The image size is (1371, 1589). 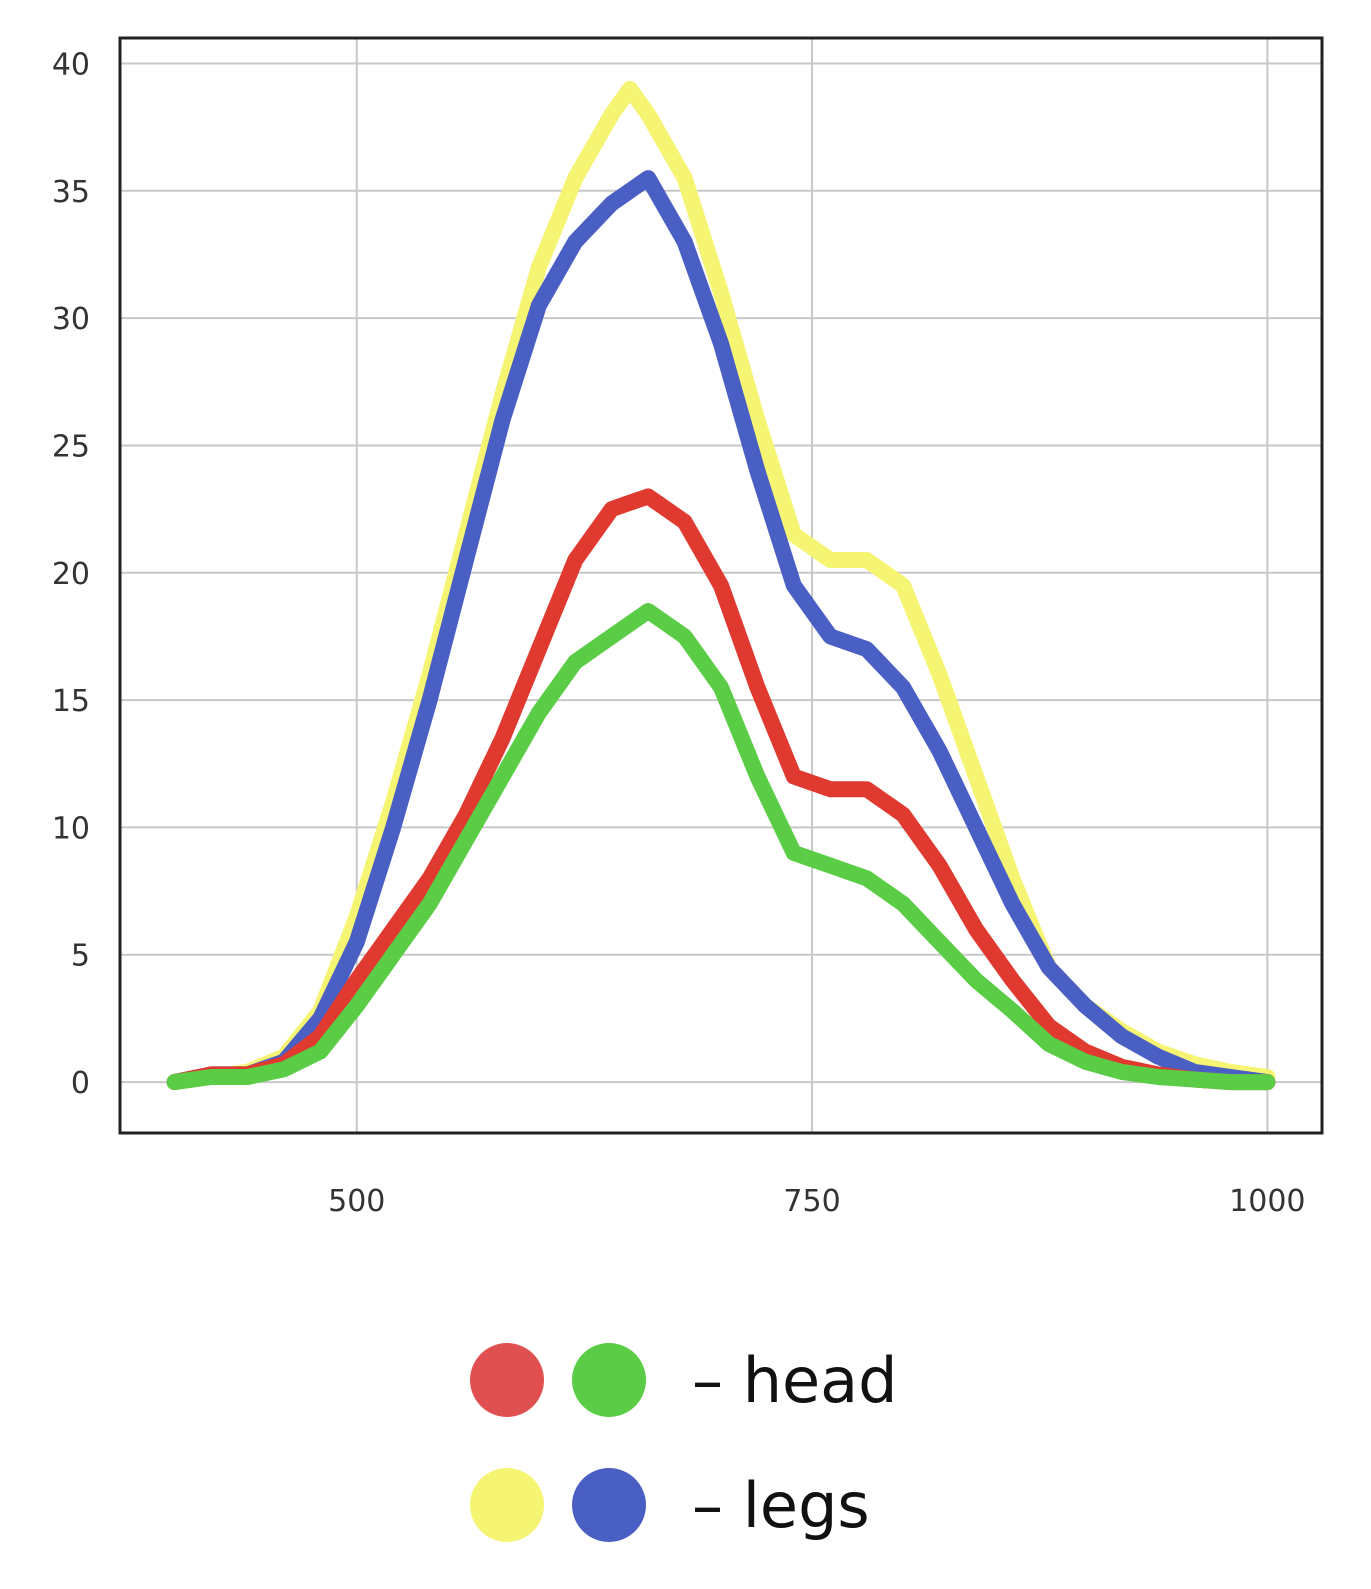 I want to click on x-tick-label: 1000, so click(x=1267, y=1201).